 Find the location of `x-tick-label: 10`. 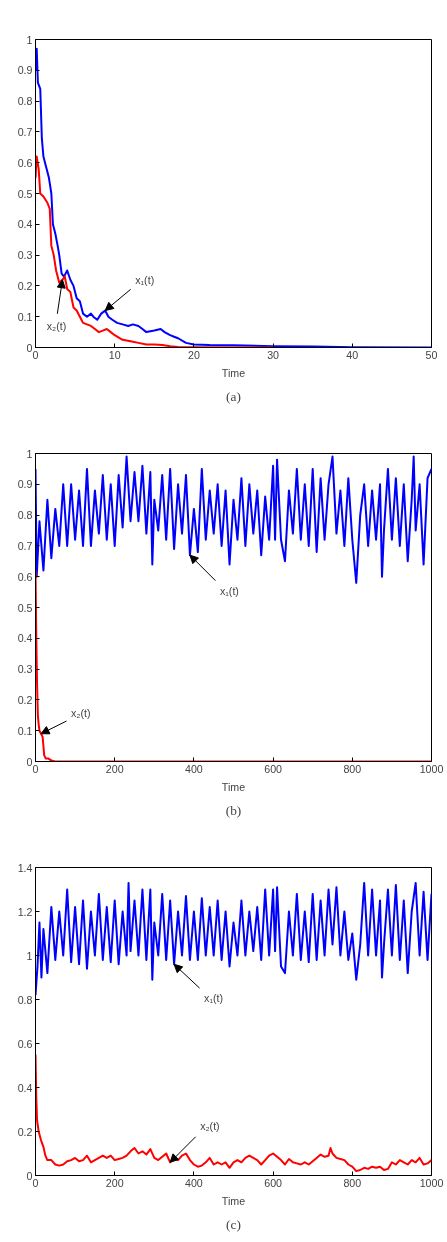

x-tick-label: 10 is located at coordinates (114, 354).